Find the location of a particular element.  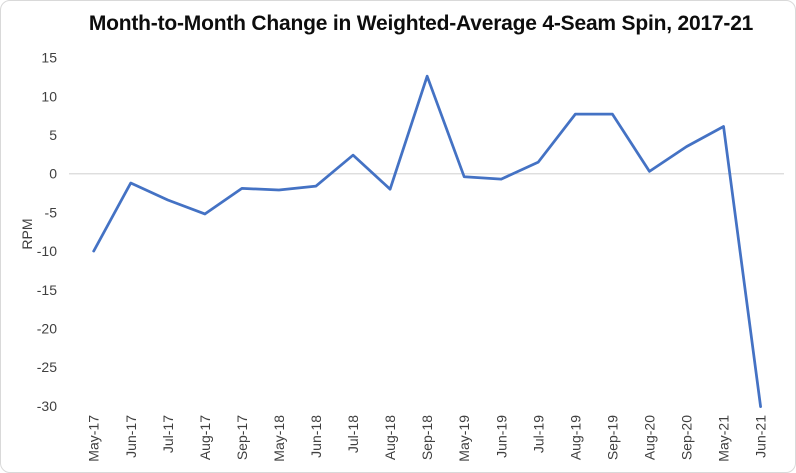

y-tick-label: -15 is located at coordinates (47, 290).